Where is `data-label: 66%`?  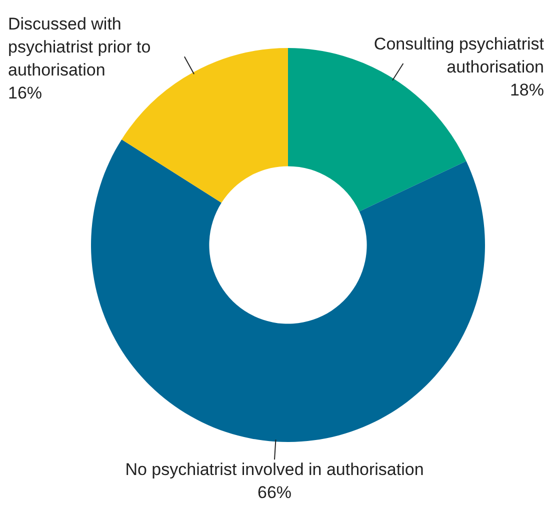 data-label: 66% is located at coordinates (274, 492).